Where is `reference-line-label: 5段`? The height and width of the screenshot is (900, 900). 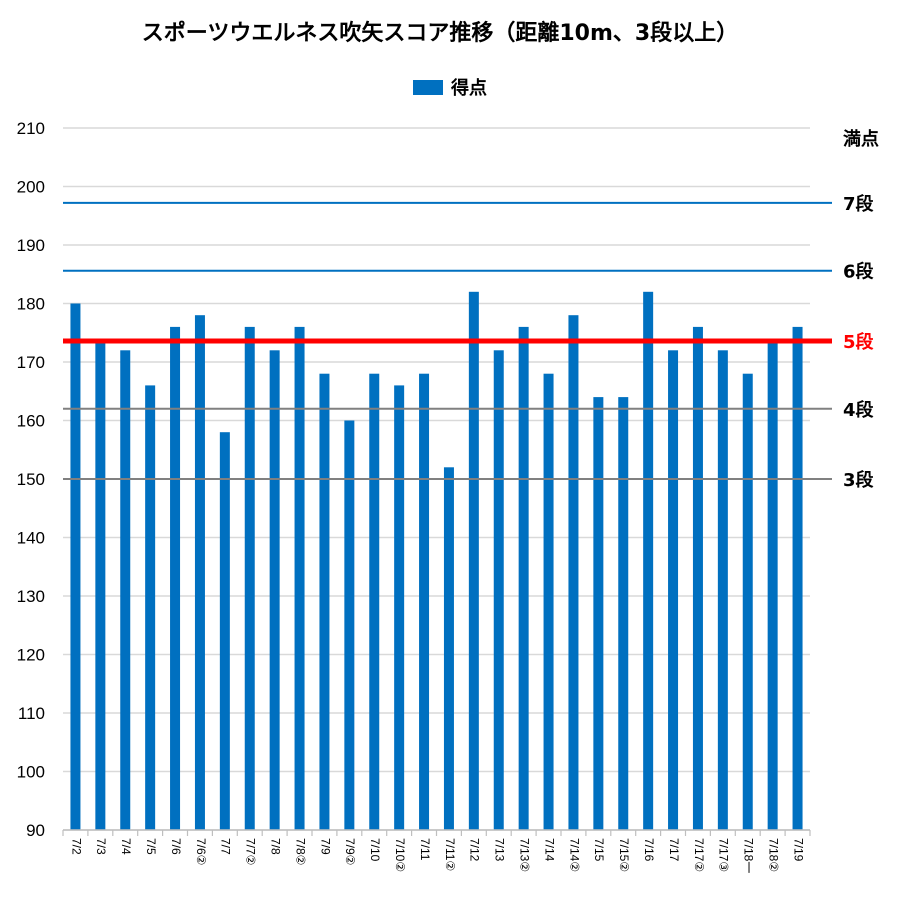 reference-line-label: 5段 is located at coordinates (859, 342).